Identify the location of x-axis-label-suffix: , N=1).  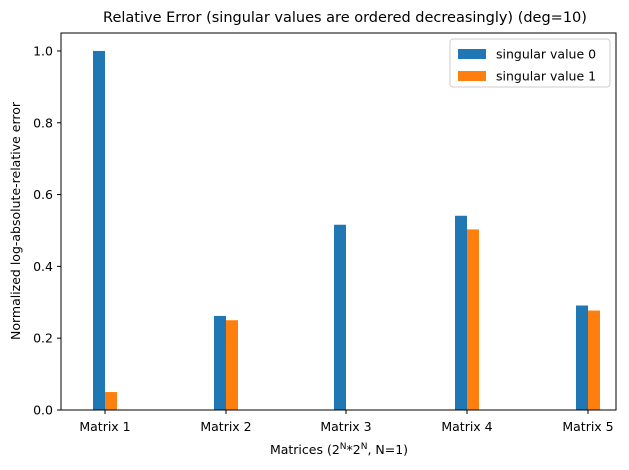
(387, 449).